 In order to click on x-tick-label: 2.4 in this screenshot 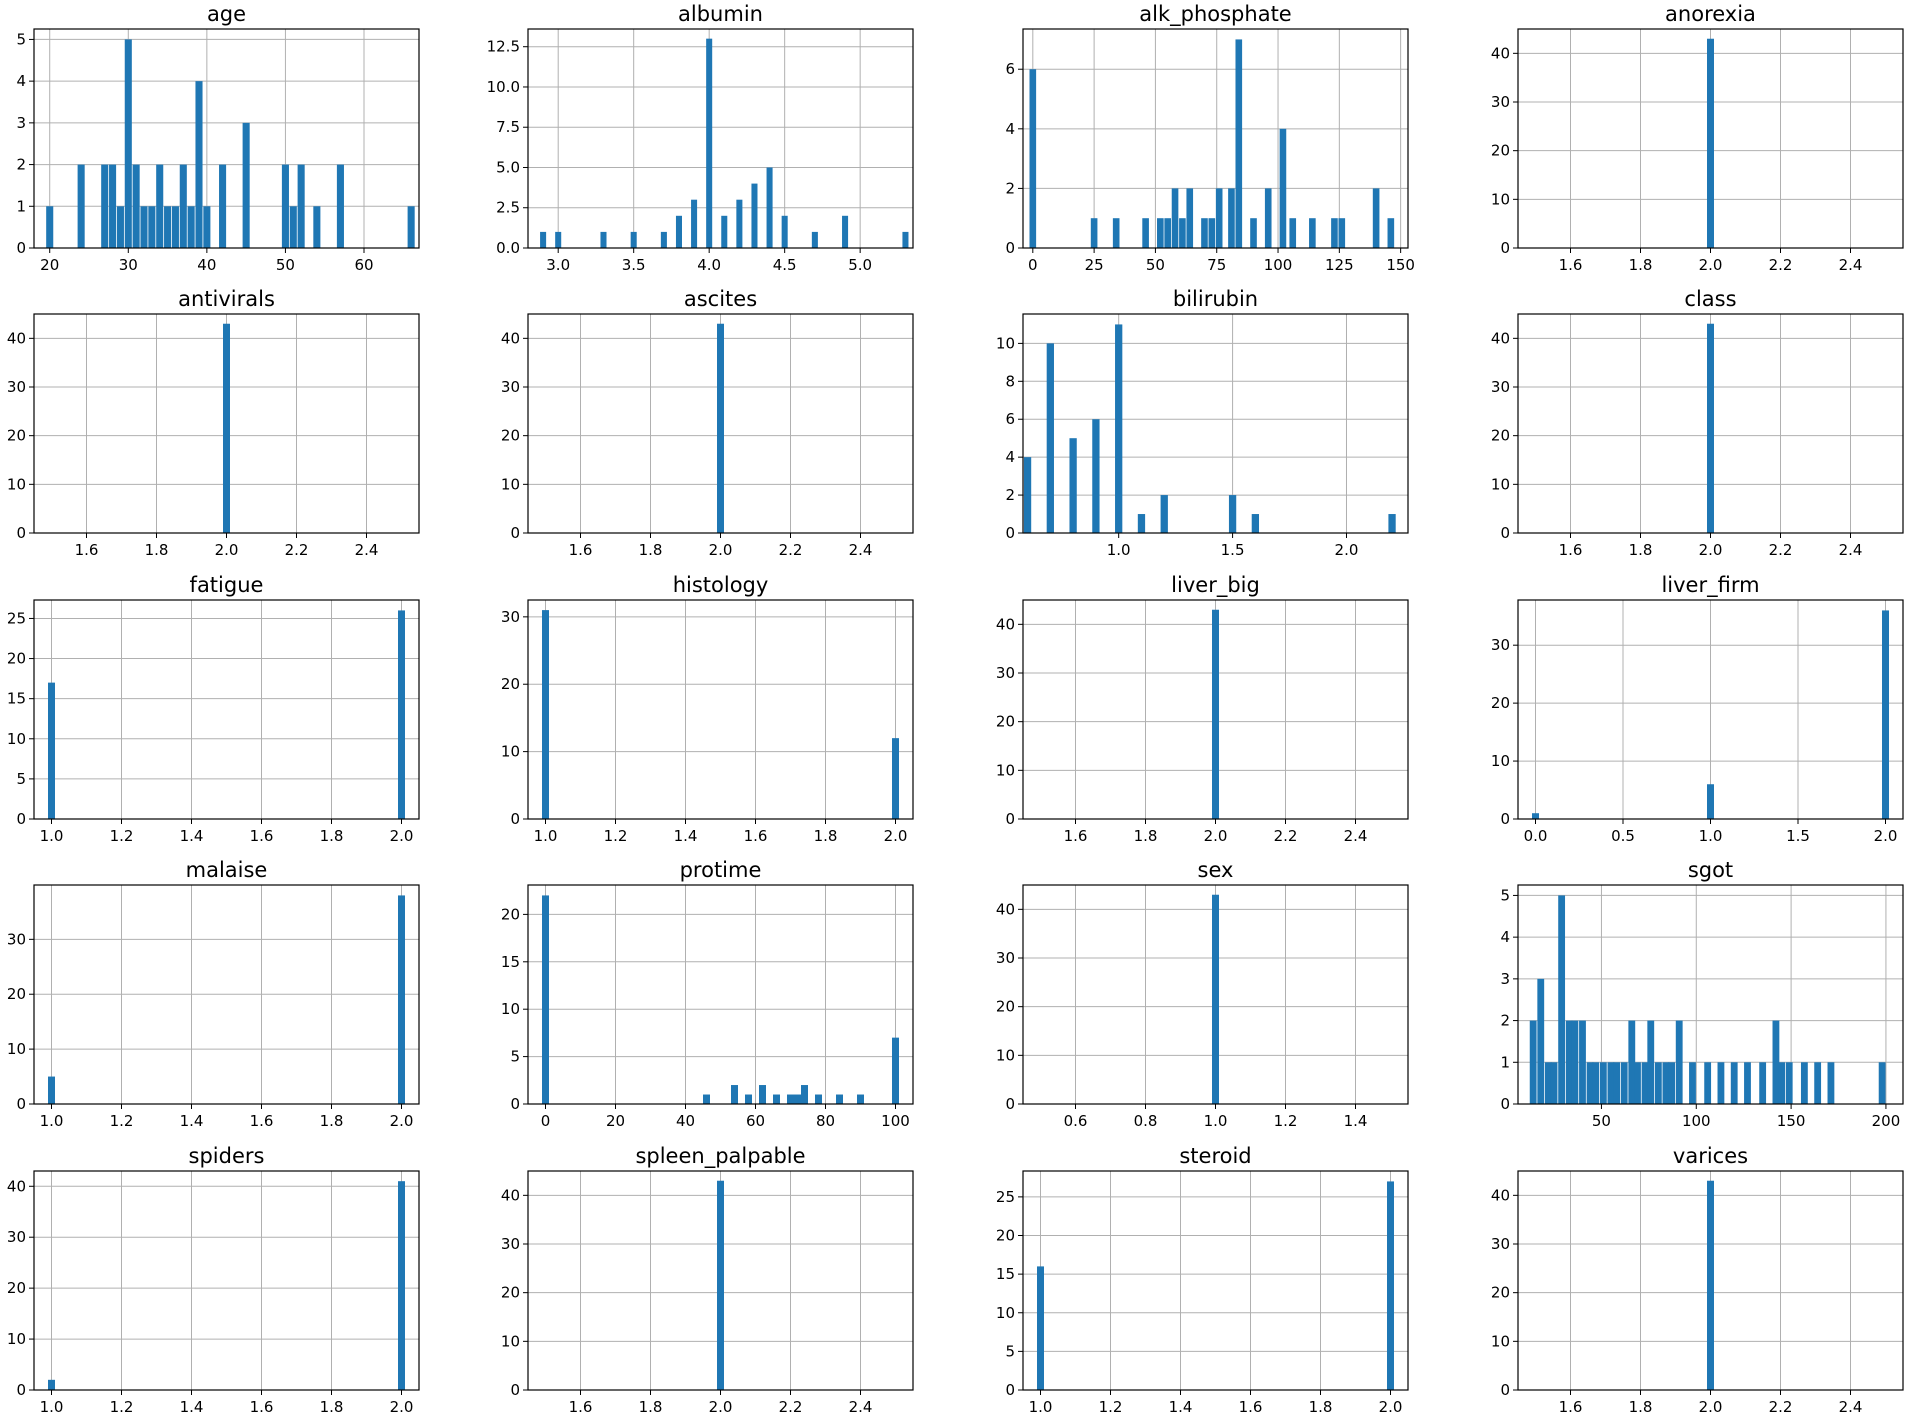, I will do `click(1851, 265)`.